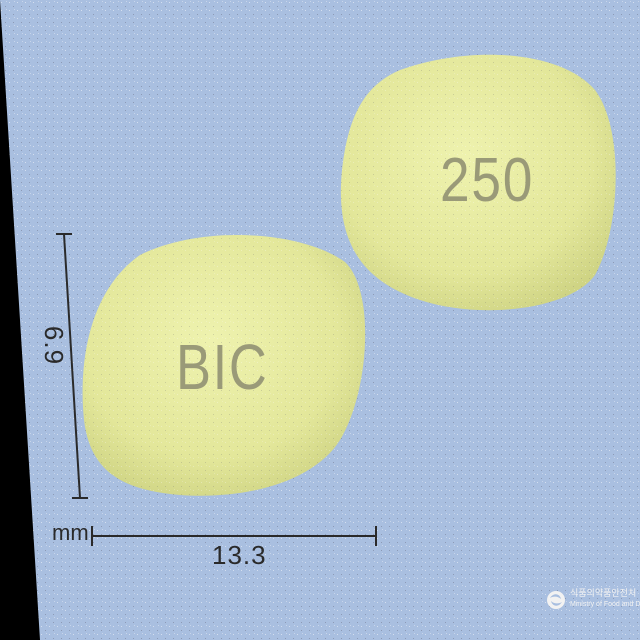 The image size is (640, 640). Describe the element at coordinates (239, 555) in the screenshot. I see `width-label: 13.3` at that location.